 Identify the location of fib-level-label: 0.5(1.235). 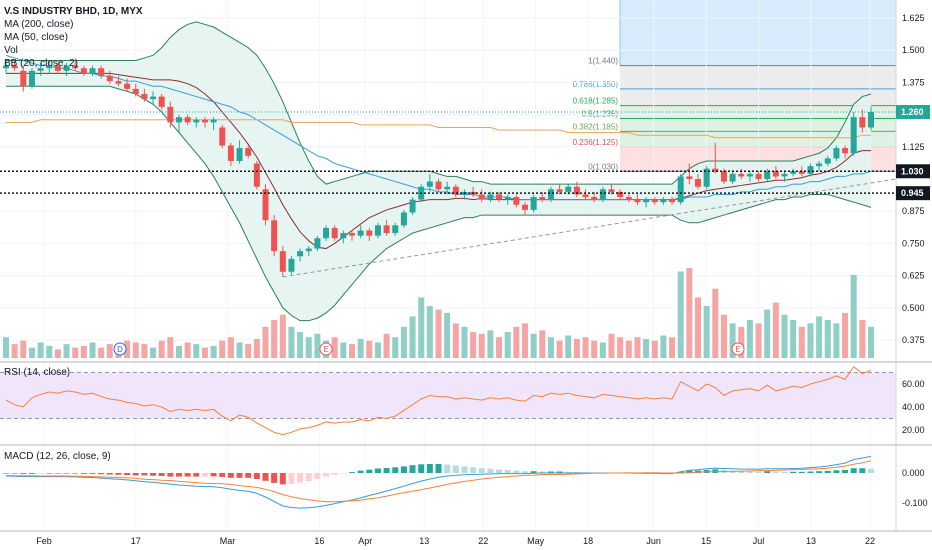
(600, 113).